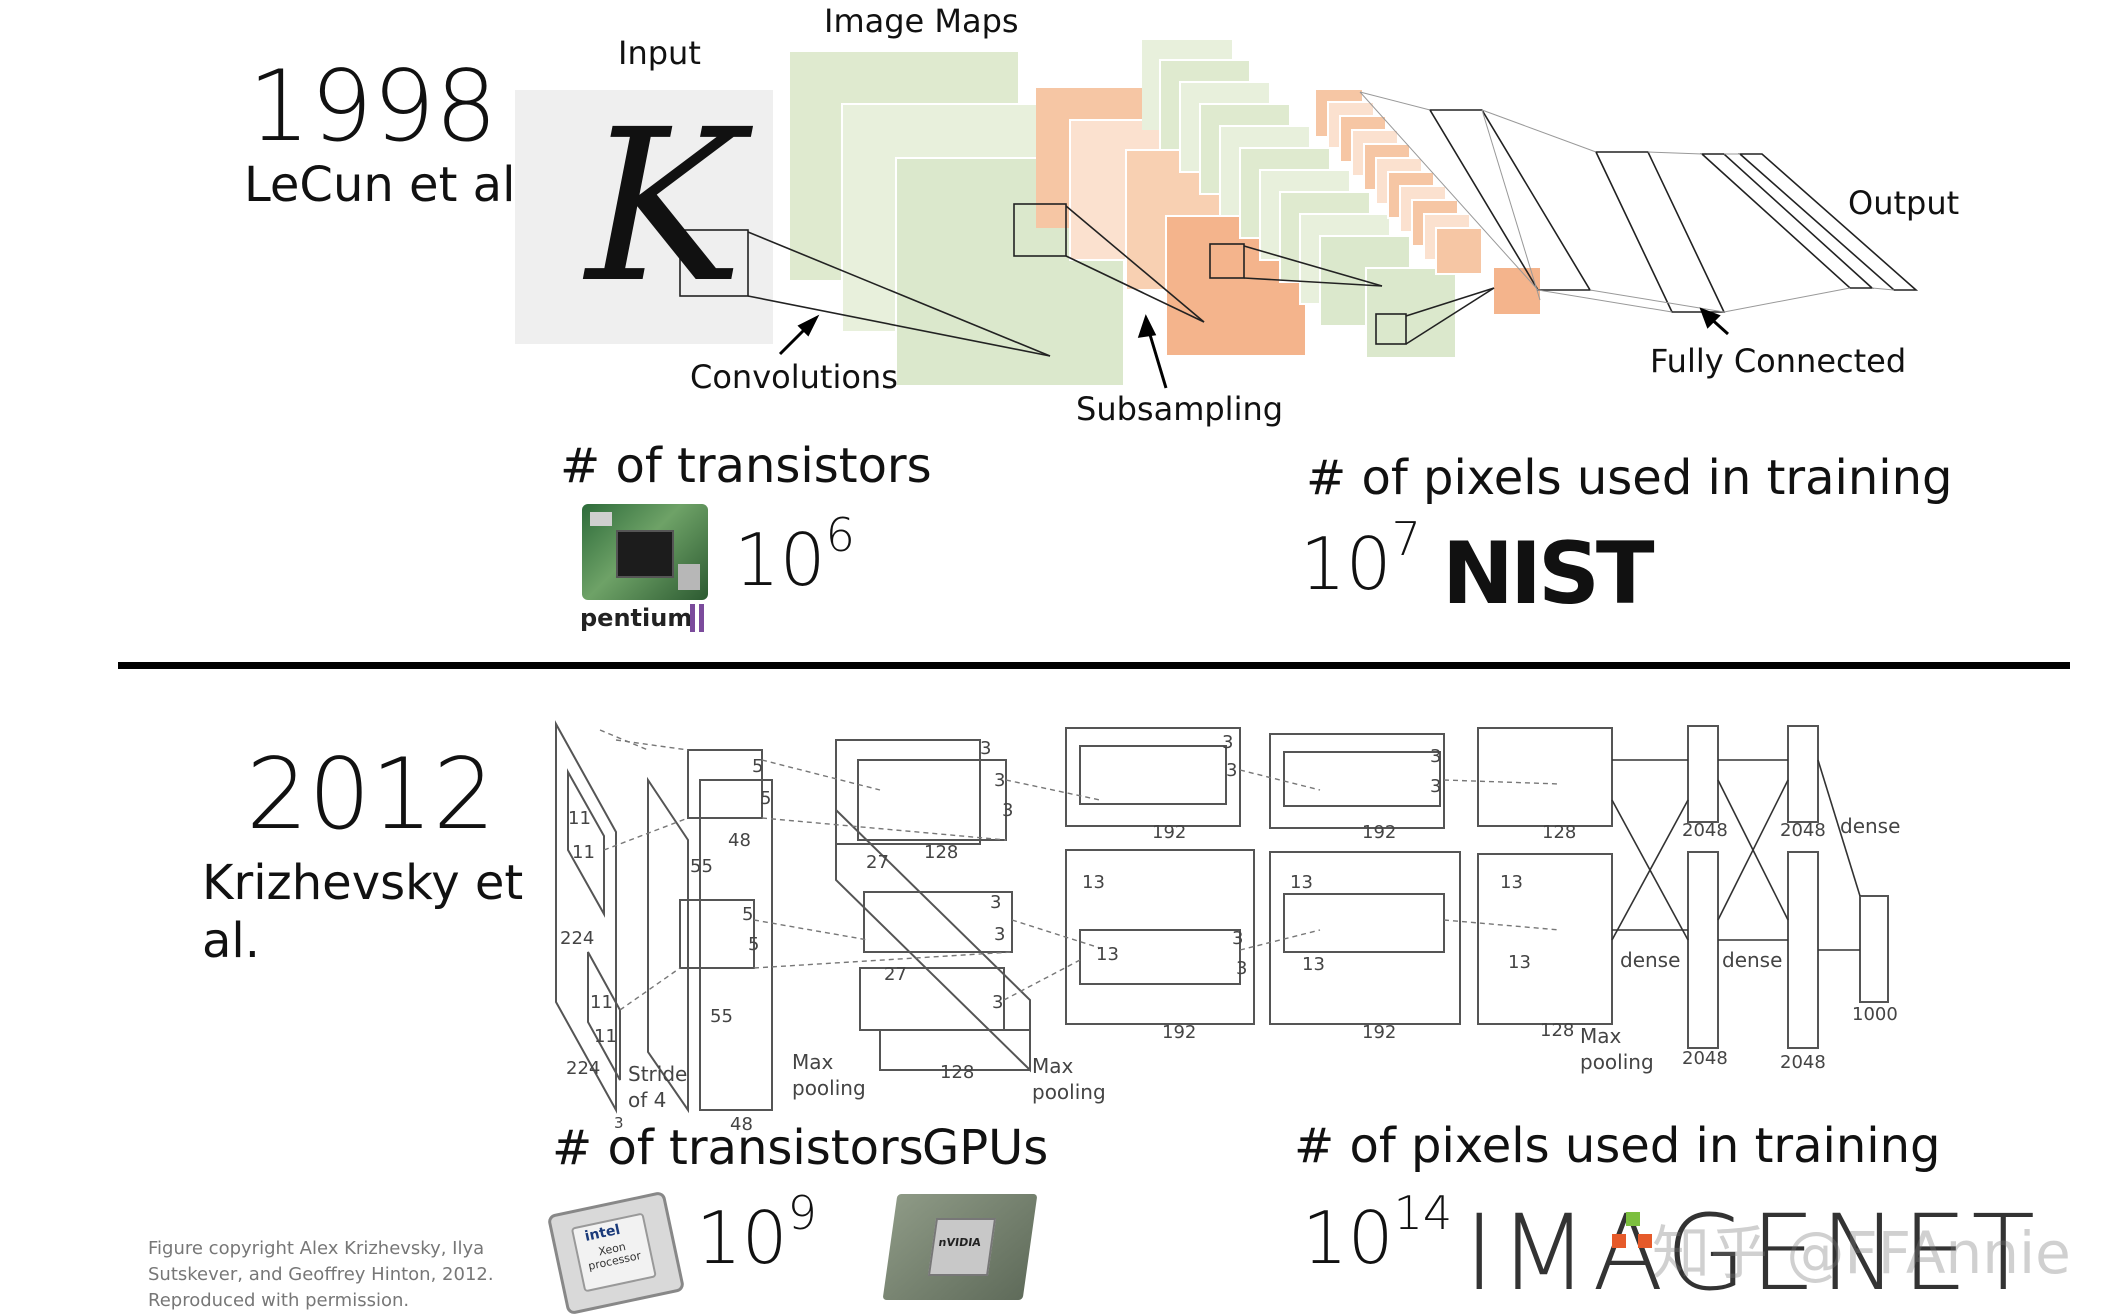 This screenshot has width=2128, height=1315. I want to click on year-1998: 1998, so click(373, 107).